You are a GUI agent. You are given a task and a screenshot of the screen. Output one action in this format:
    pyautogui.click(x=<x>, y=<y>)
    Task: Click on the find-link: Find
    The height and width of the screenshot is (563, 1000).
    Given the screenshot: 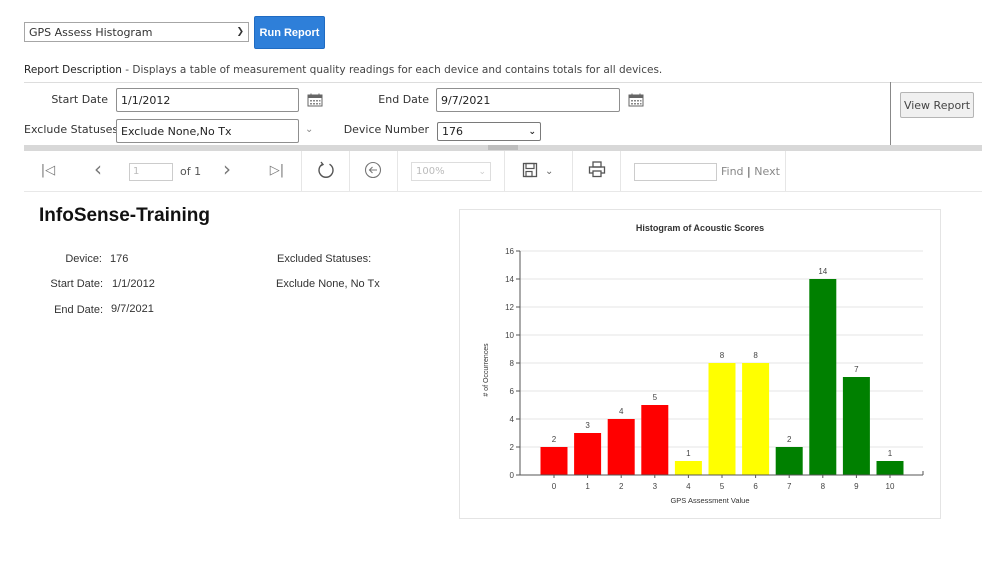 What is the action you would take?
    pyautogui.click(x=732, y=171)
    